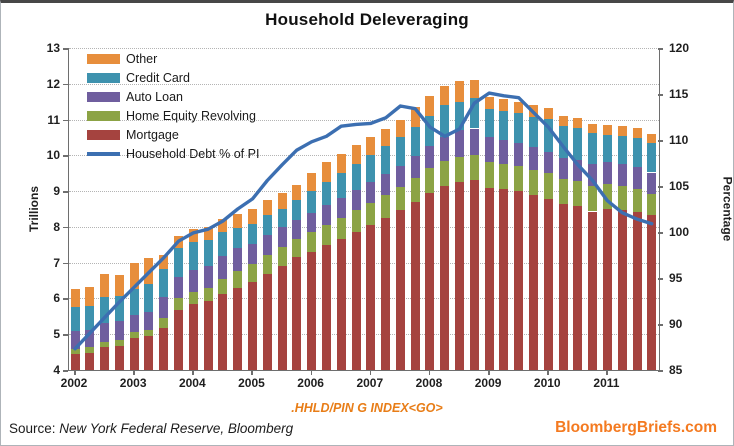 The height and width of the screenshot is (446, 734). I want to click on x-axis-year-label: 2003, so click(133, 383).